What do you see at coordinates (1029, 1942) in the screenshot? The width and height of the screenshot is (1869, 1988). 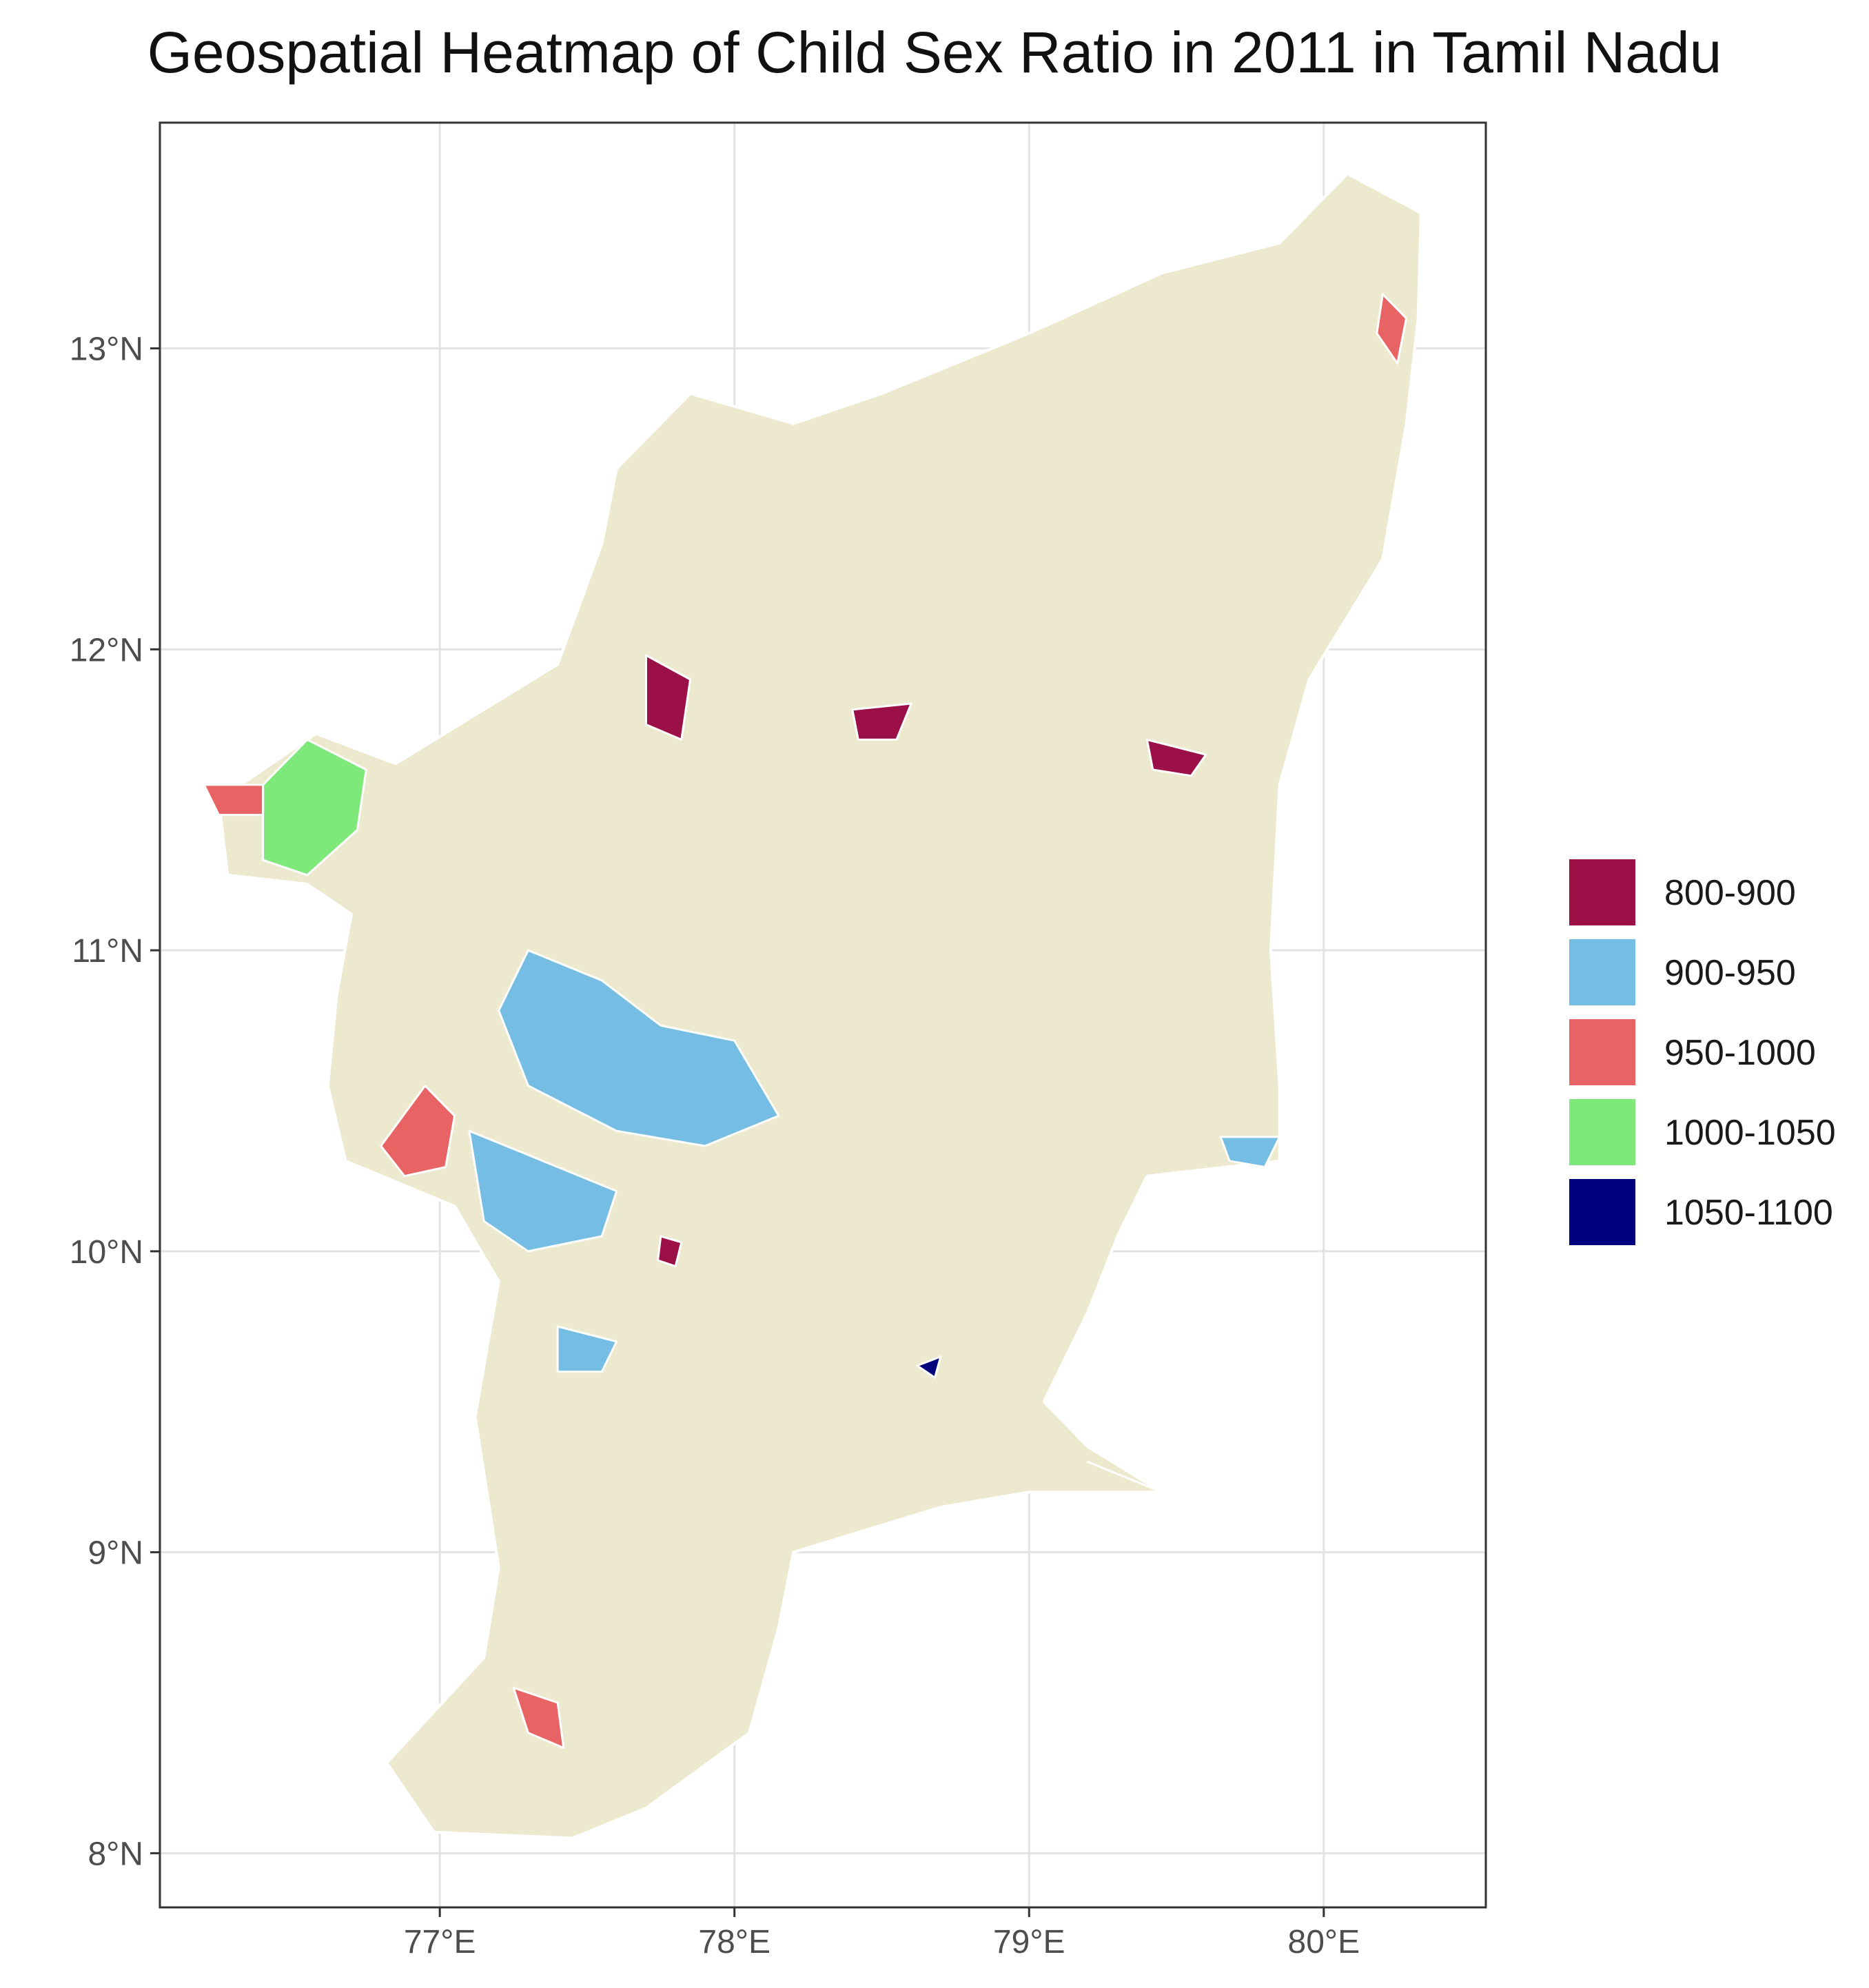 I see `x-tick-label: 79°E` at bounding box center [1029, 1942].